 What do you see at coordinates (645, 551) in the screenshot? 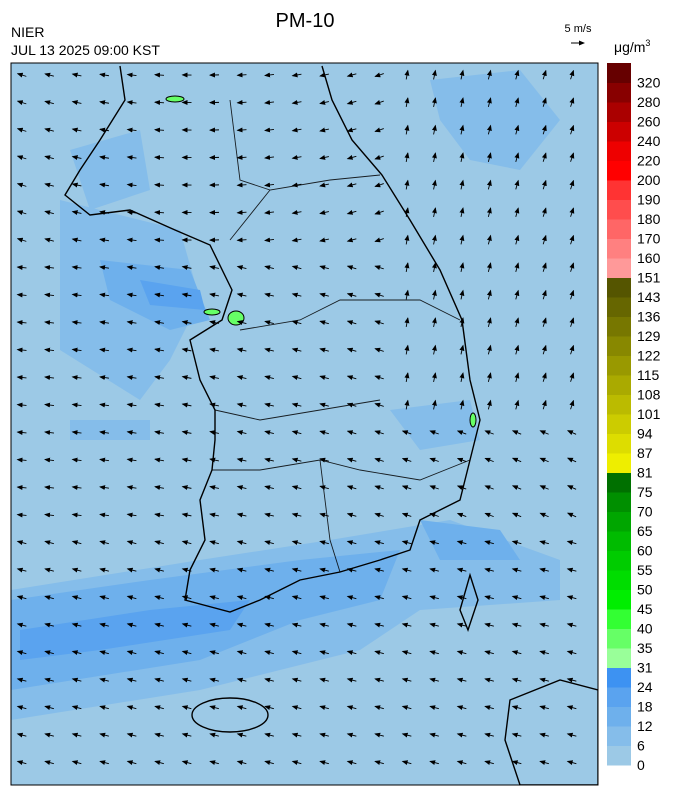
I see `colorbar-tick-label: 60` at bounding box center [645, 551].